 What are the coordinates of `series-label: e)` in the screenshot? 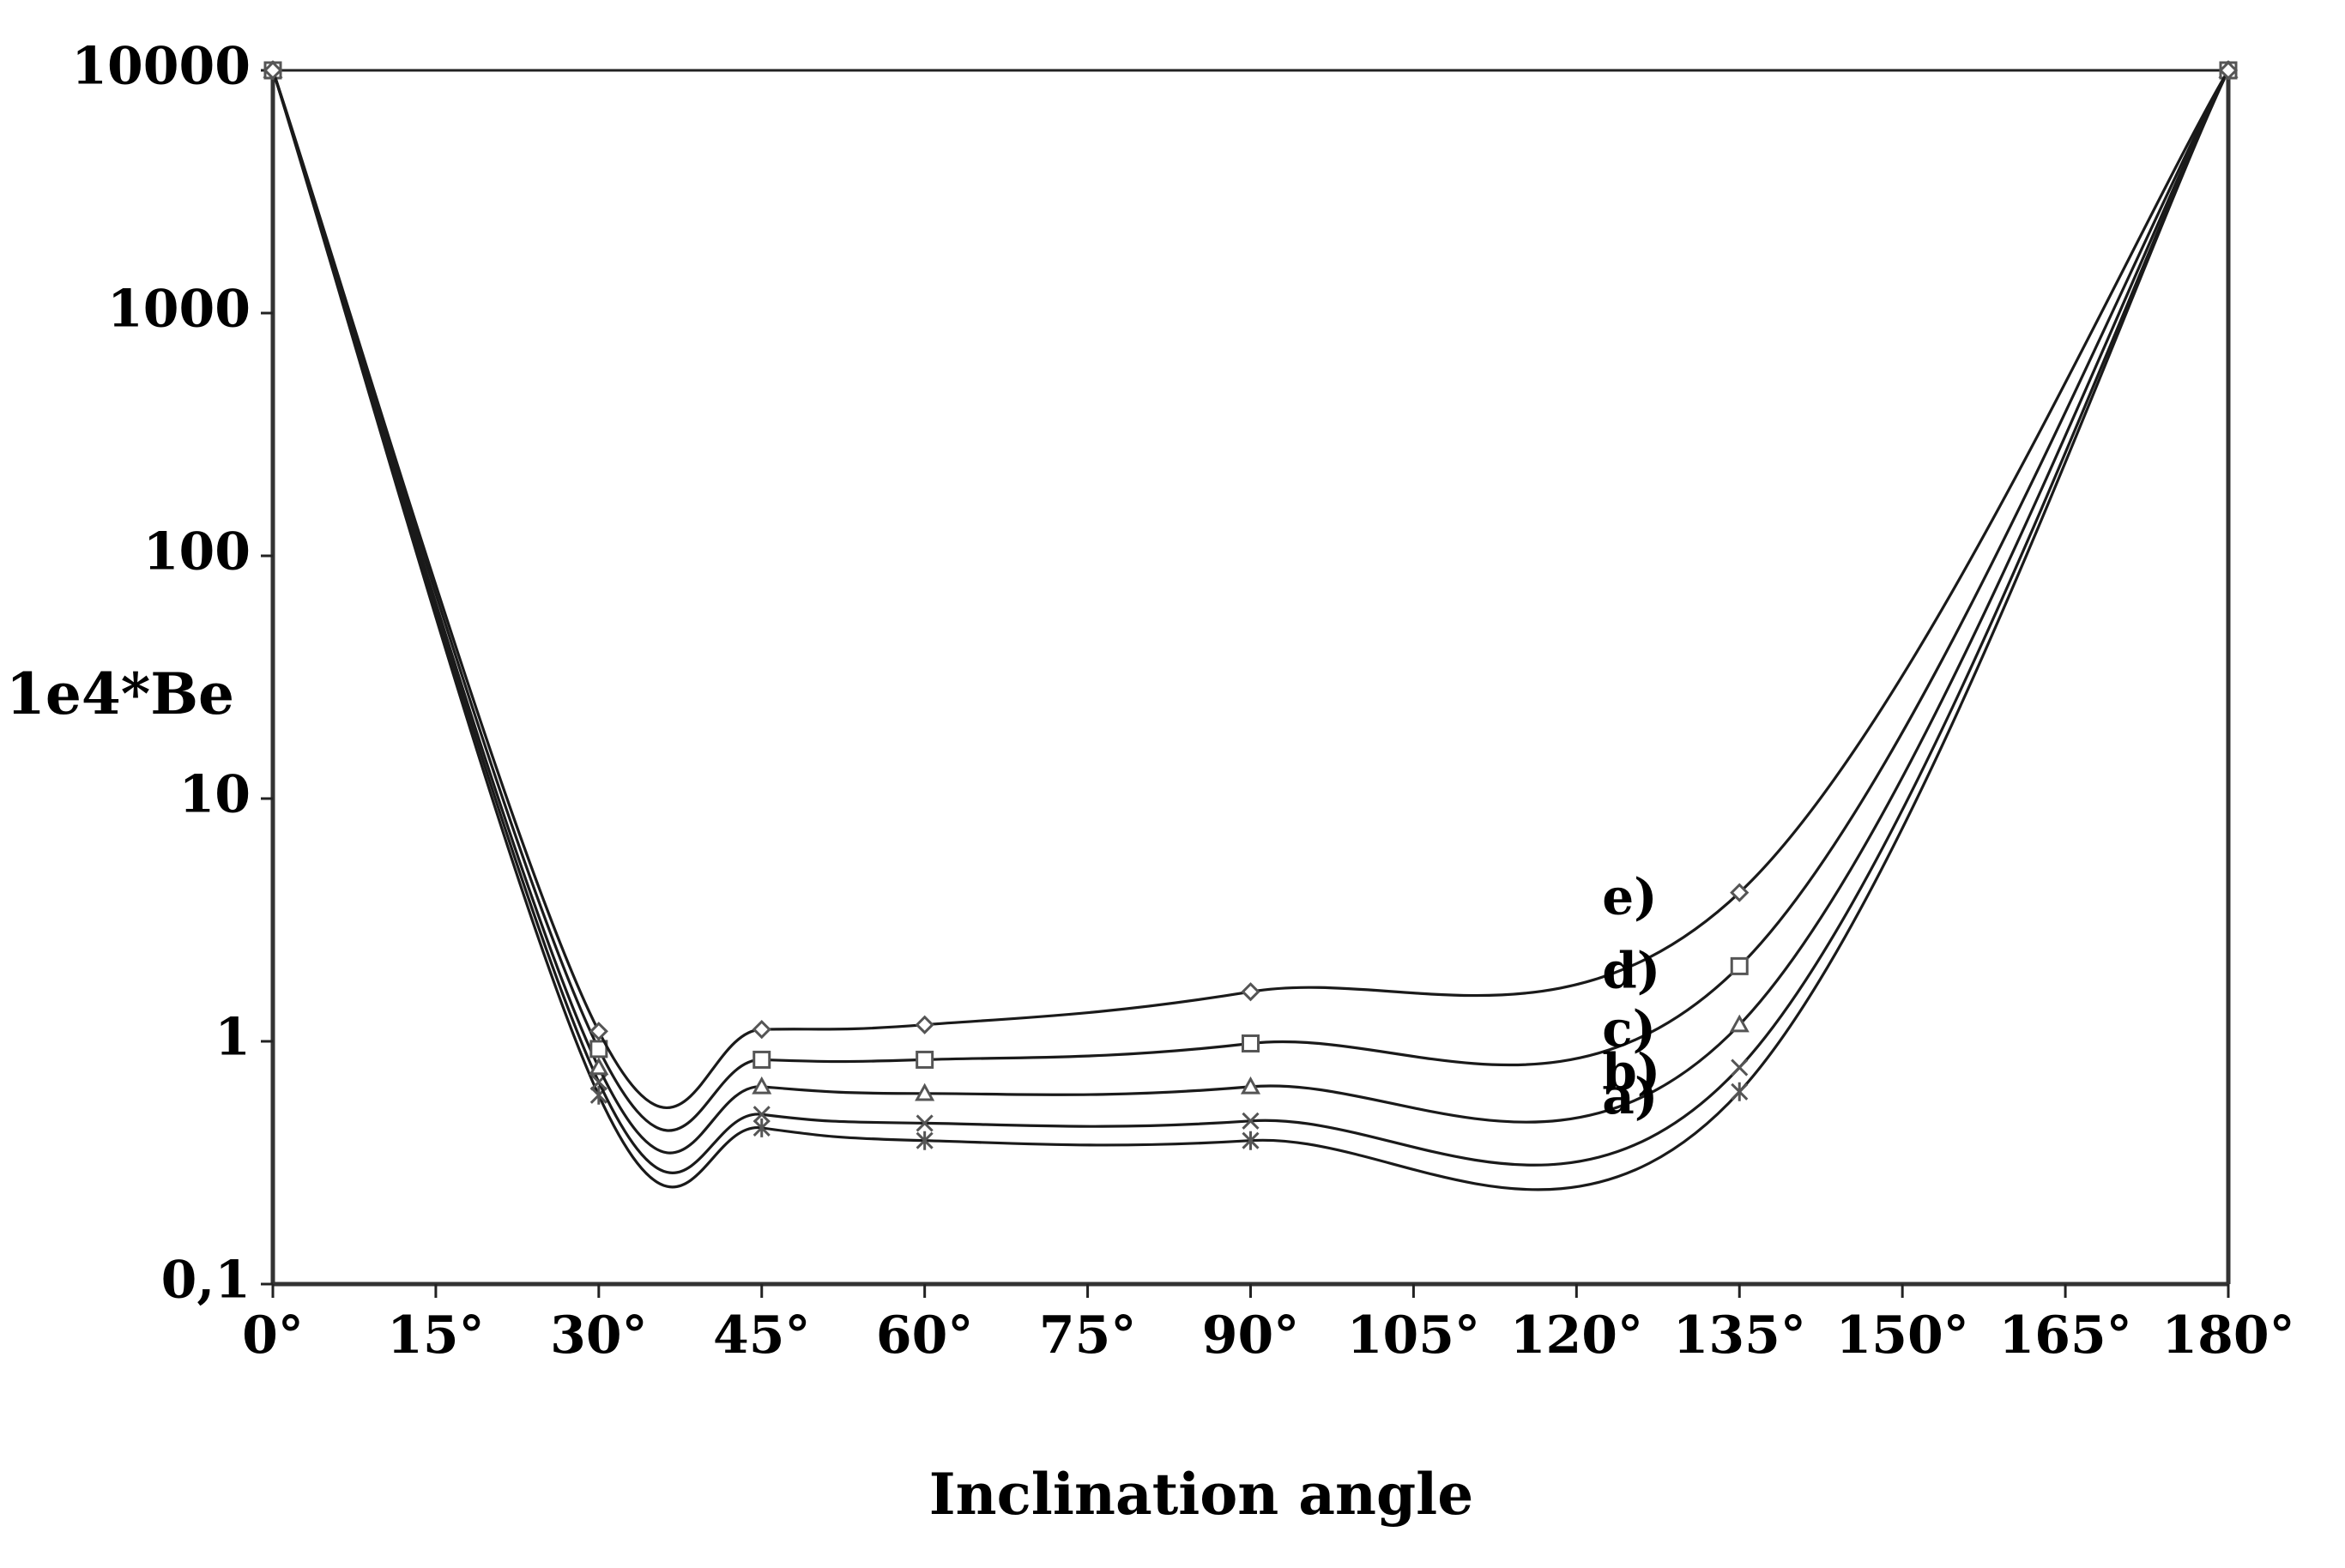 It's located at (1629, 897).